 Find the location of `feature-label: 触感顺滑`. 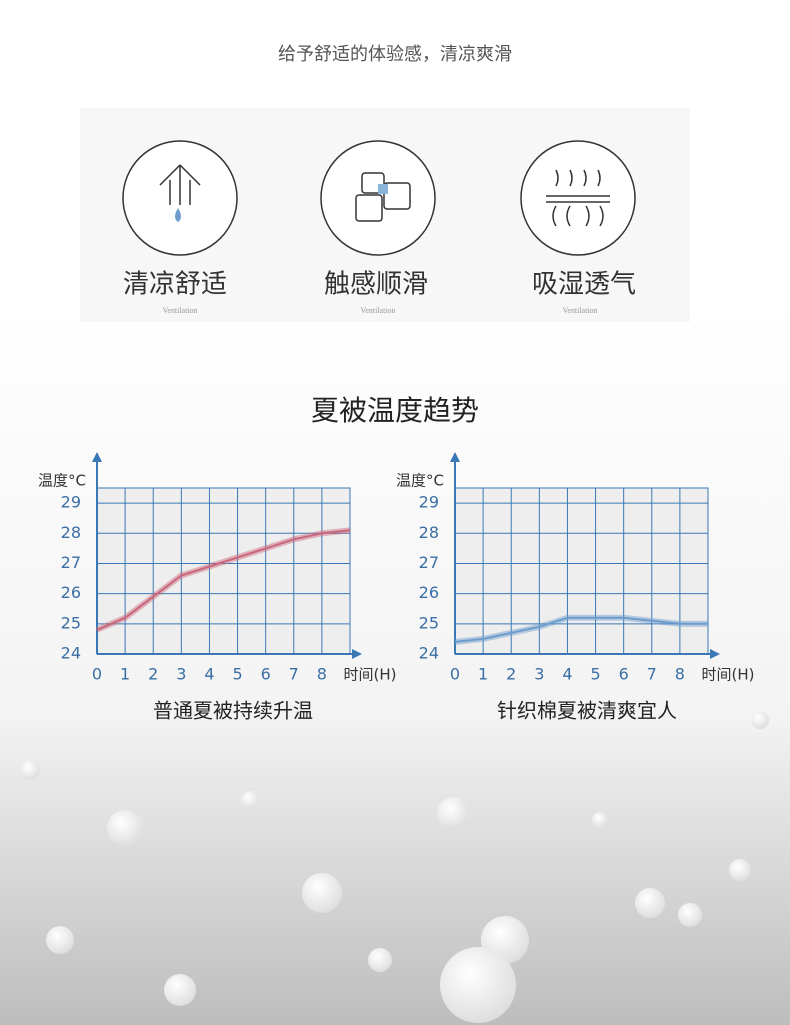

feature-label: 触感顺滑 is located at coordinates (376, 285).